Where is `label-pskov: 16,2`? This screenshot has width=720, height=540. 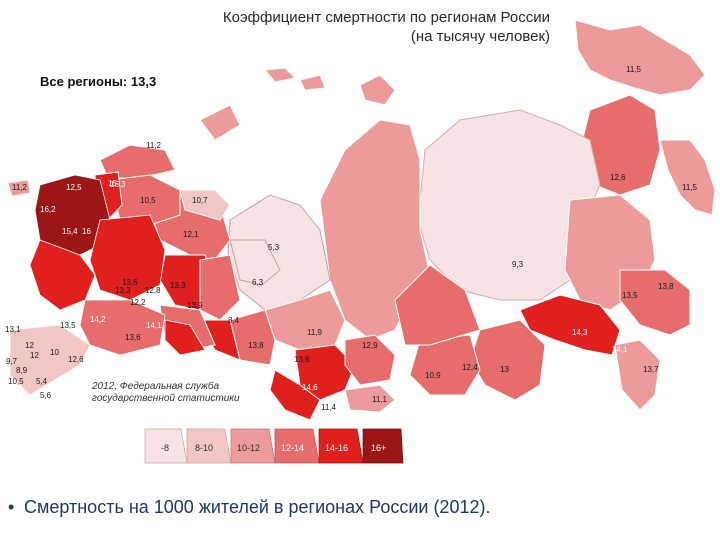 label-pskov: 16,2 is located at coordinates (48, 209).